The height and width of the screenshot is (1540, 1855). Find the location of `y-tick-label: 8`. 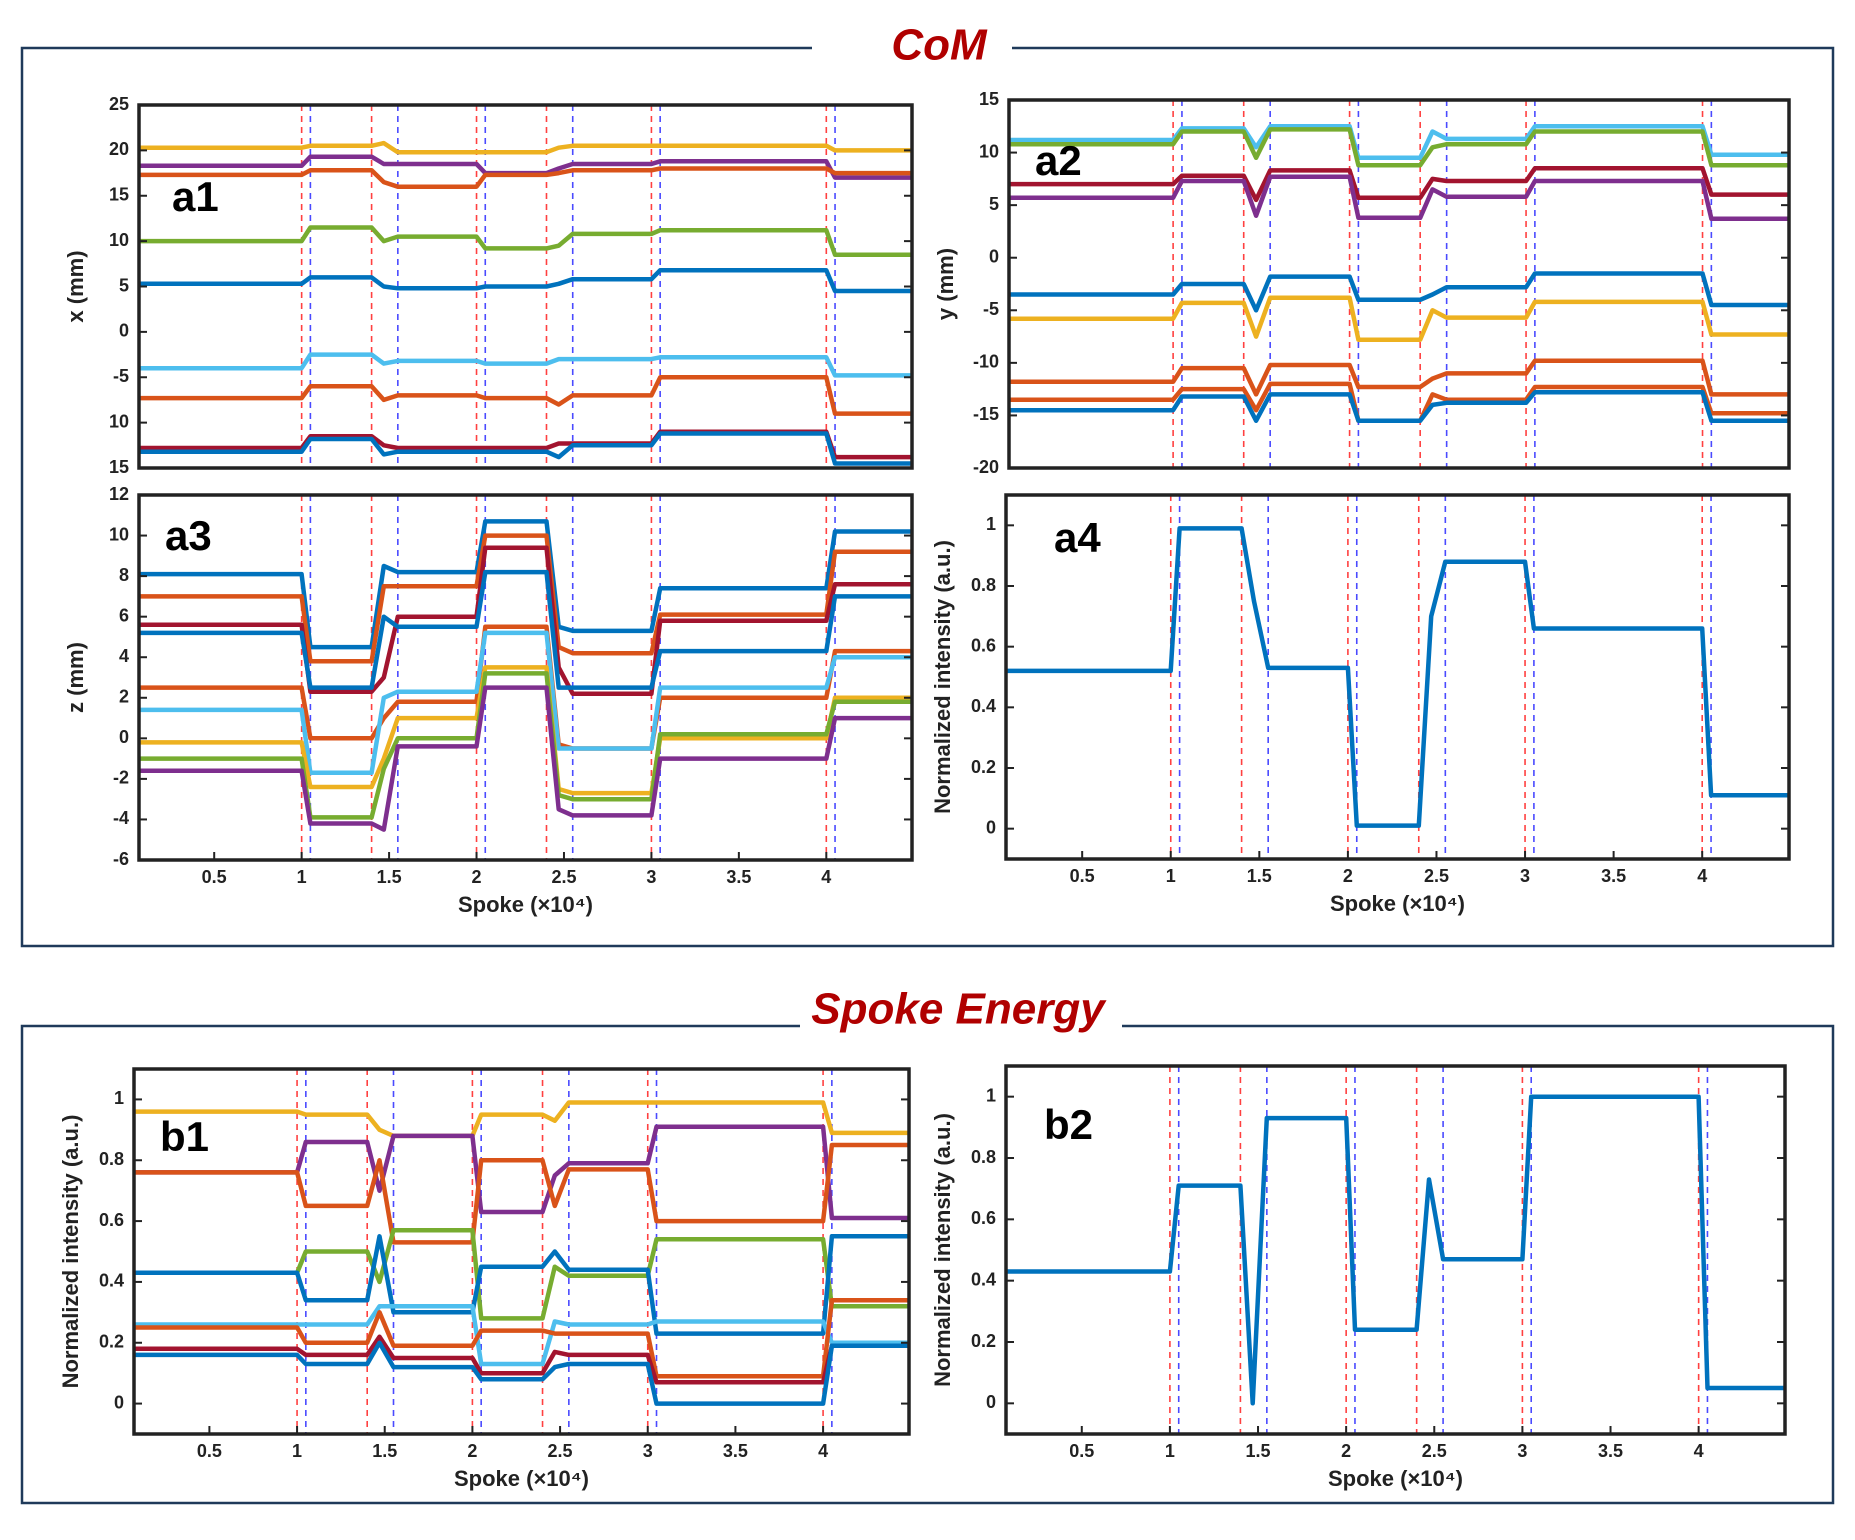

y-tick-label: 8 is located at coordinates (124, 575).